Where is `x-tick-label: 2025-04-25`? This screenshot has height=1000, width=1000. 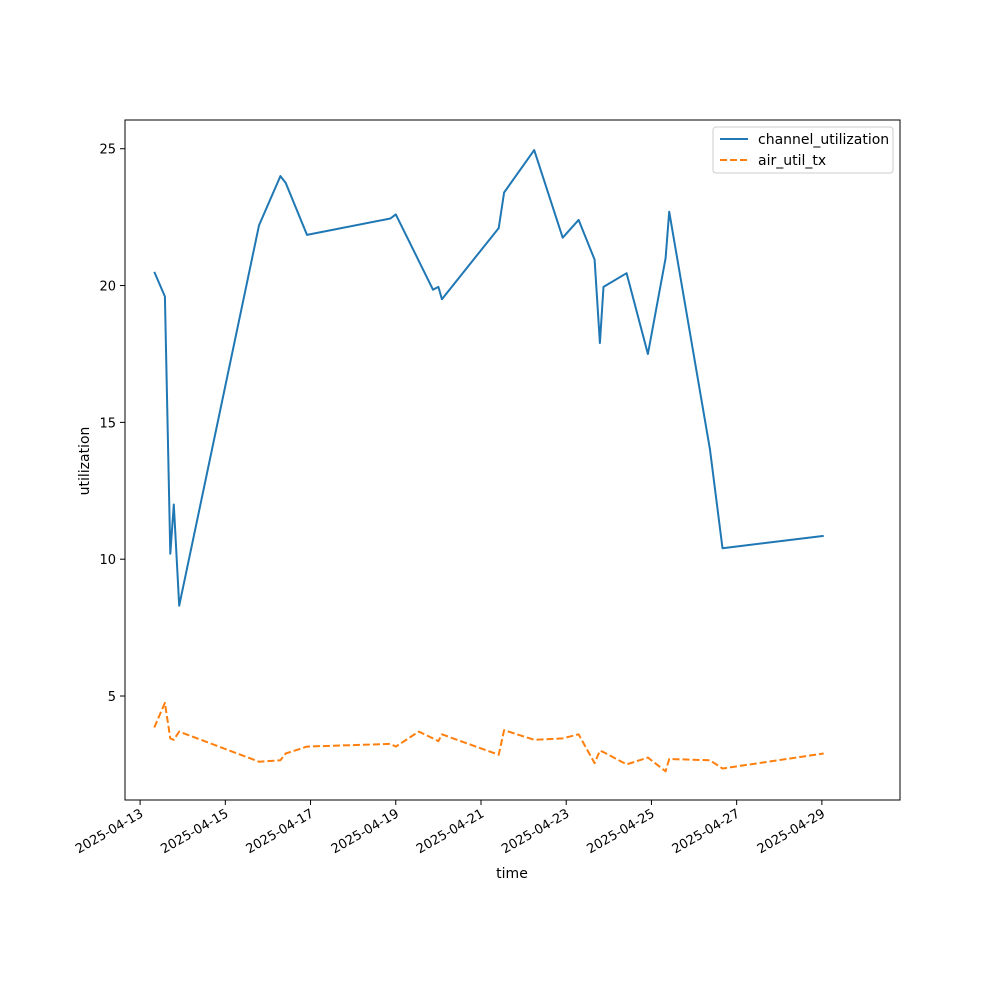
x-tick-label: 2025-04-25 is located at coordinates (620, 831).